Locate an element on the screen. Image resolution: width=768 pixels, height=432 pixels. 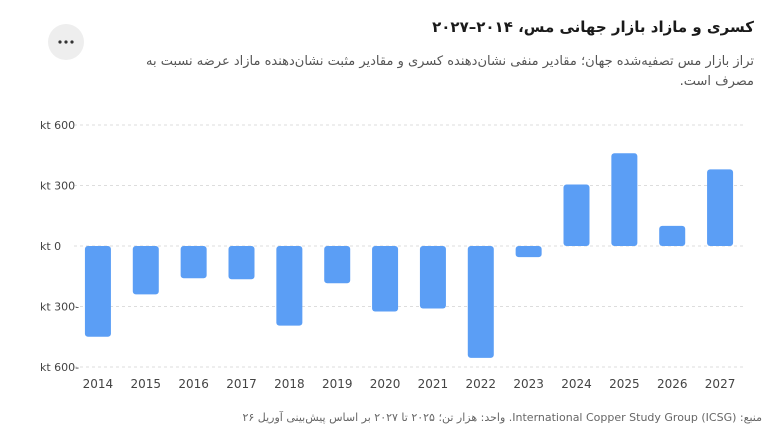
x-tick-label: 2018 is located at coordinates (289, 384).